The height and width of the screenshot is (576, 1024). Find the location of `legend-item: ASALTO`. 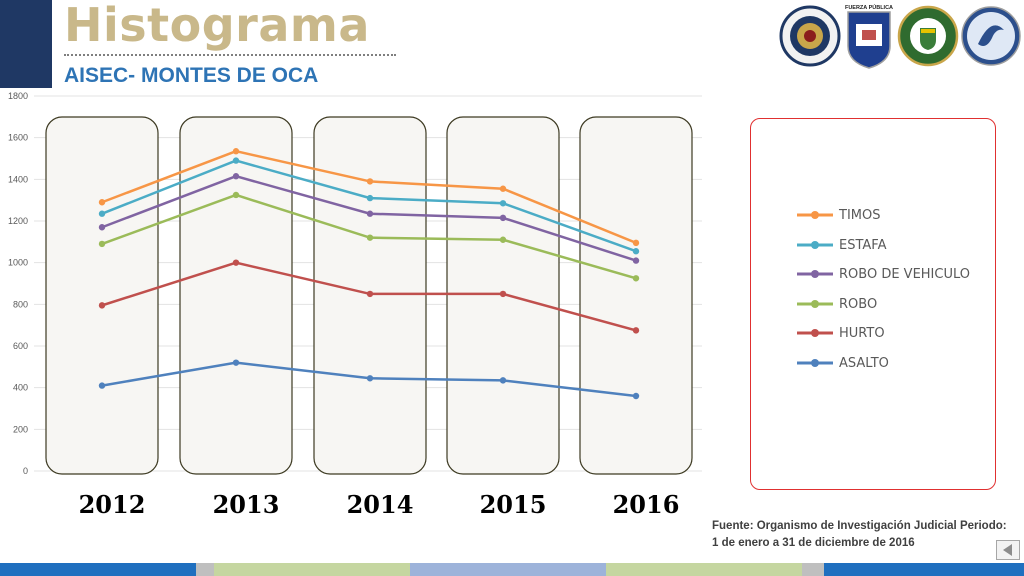

legend-item: ASALTO is located at coordinates (843, 363).